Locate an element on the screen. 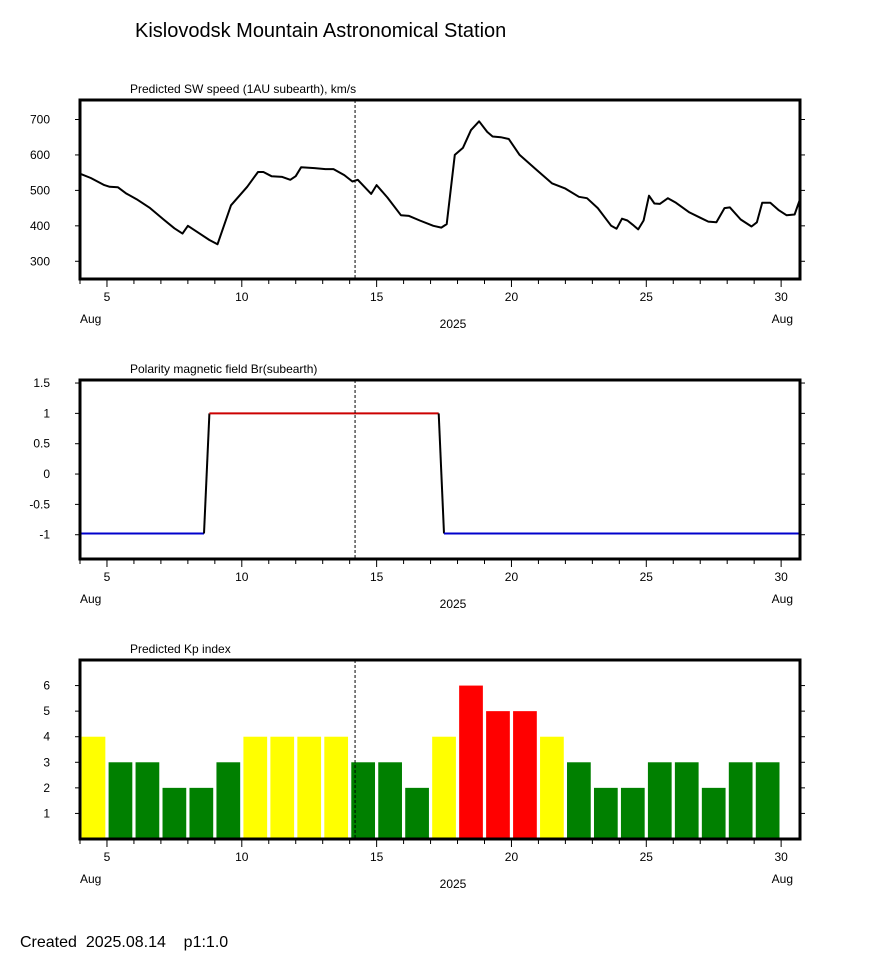 Image resolution: width=870 pixels, height=965 pixels. y-tick-label: 700 is located at coordinates (40, 119).